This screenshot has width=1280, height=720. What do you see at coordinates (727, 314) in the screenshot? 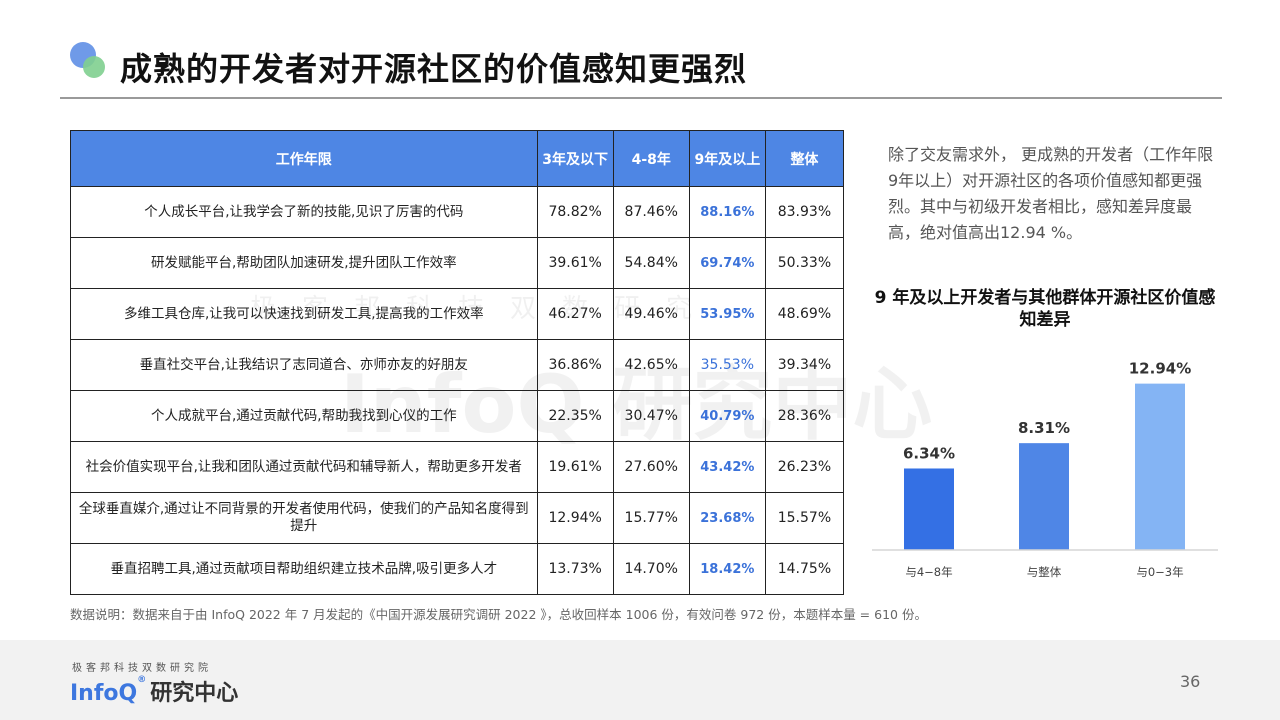
I see `cell-value-highlight: 53.95%` at bounding box center [727, 314].